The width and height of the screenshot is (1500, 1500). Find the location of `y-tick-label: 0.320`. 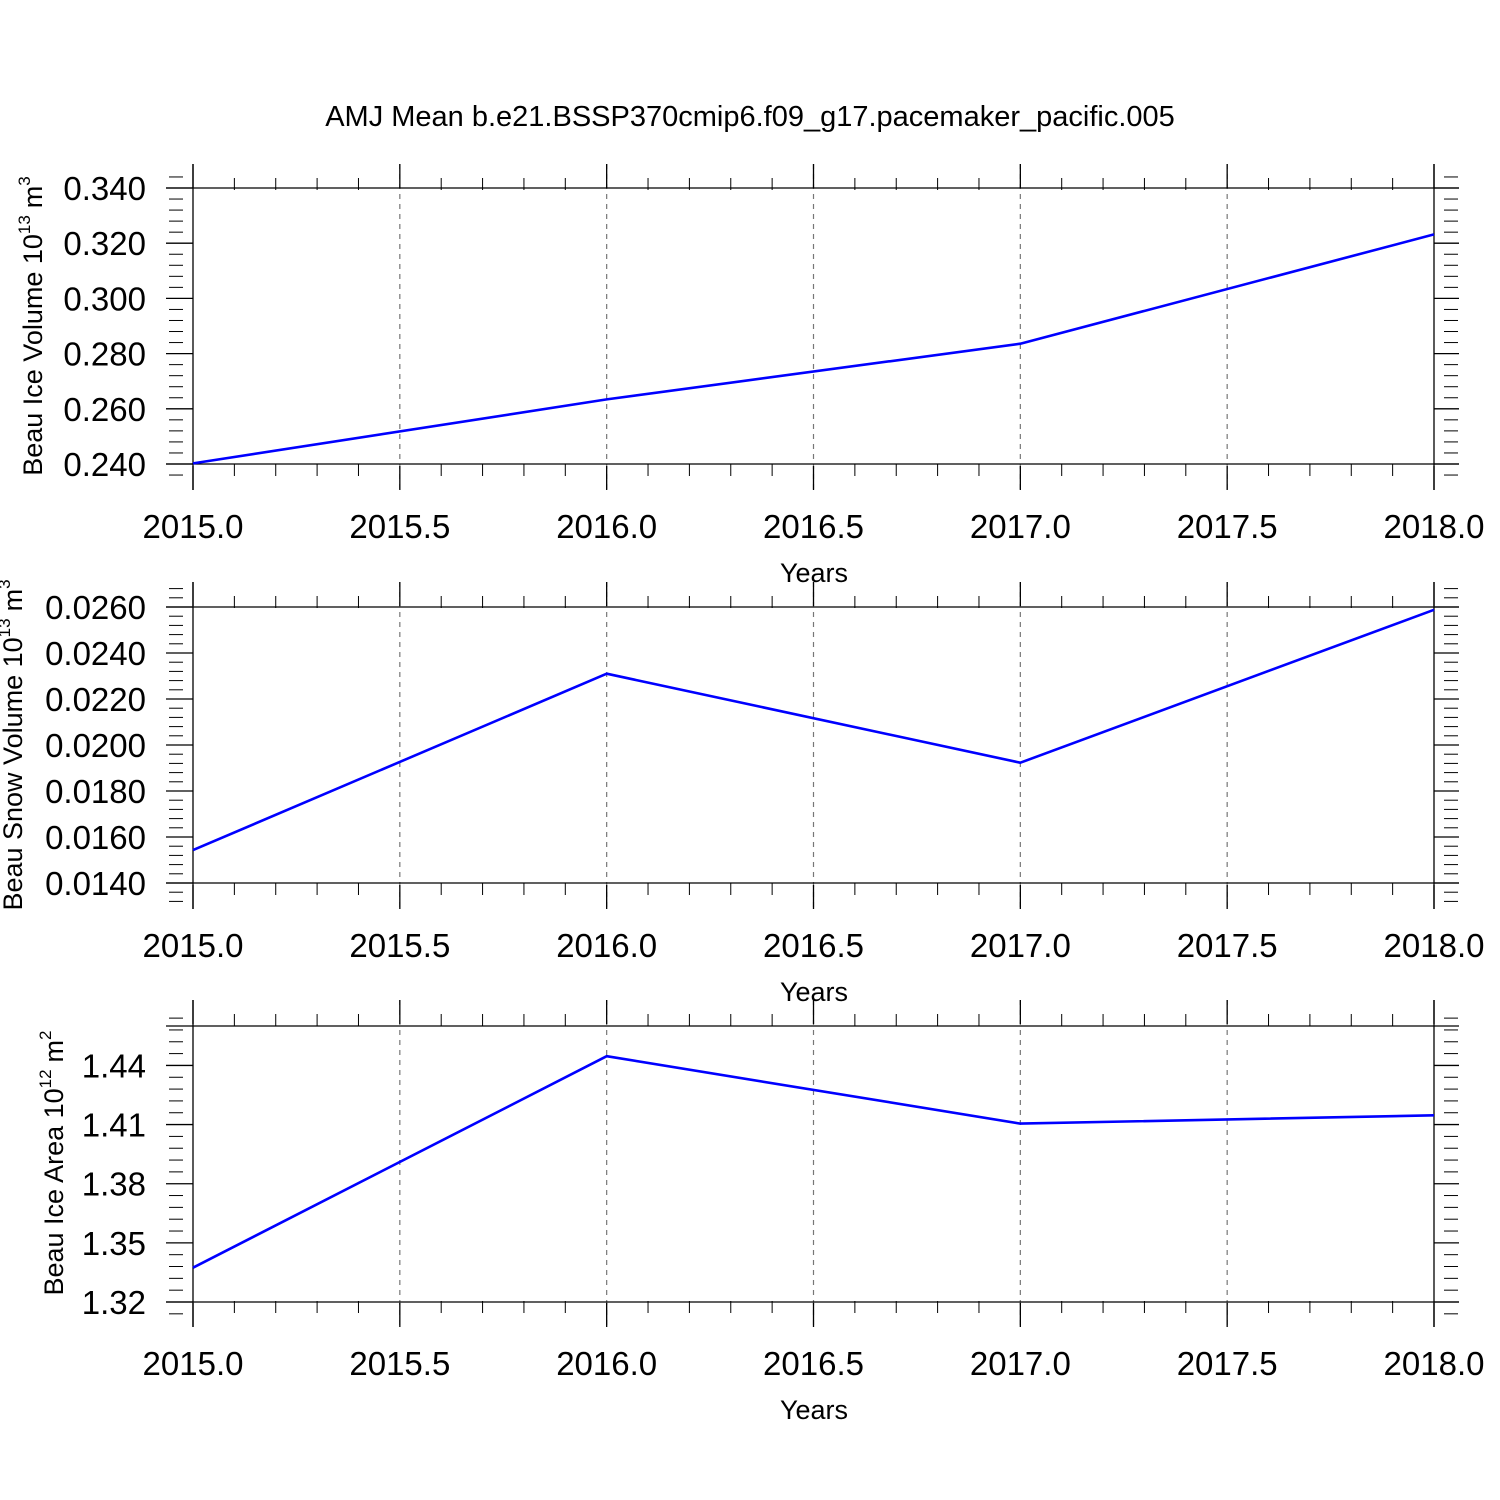

y-tick-label: 0.320 is located at coordinates (104, 243).